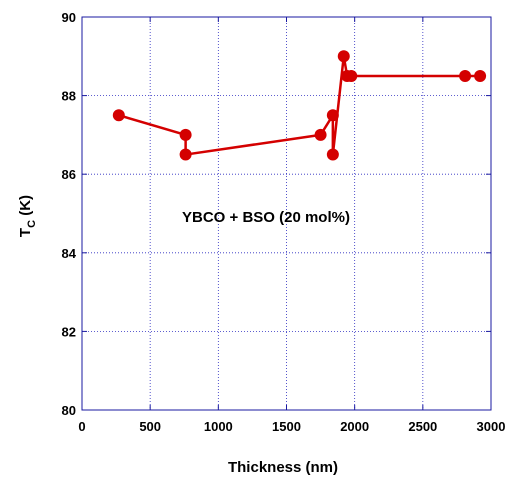  I want to click on x-tick-label: 1000, so click(218, 426).